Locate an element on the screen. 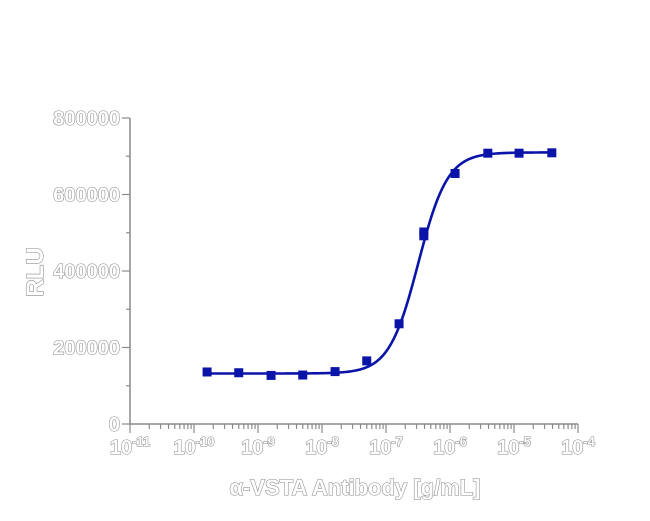  x-axis-label: α-VSTA Antibody [g/mL] is located at coordinates (354, 487).